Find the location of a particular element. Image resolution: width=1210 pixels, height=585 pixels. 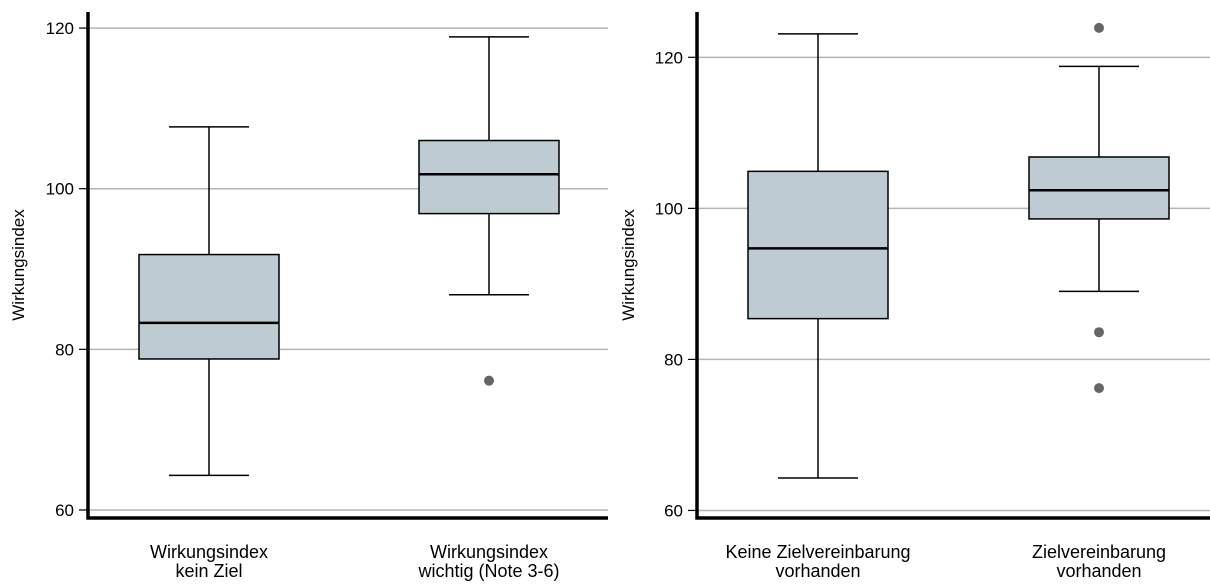

x-tick-label: Zielvereinbarung vorhanden is located at coordinates (1099, 561).